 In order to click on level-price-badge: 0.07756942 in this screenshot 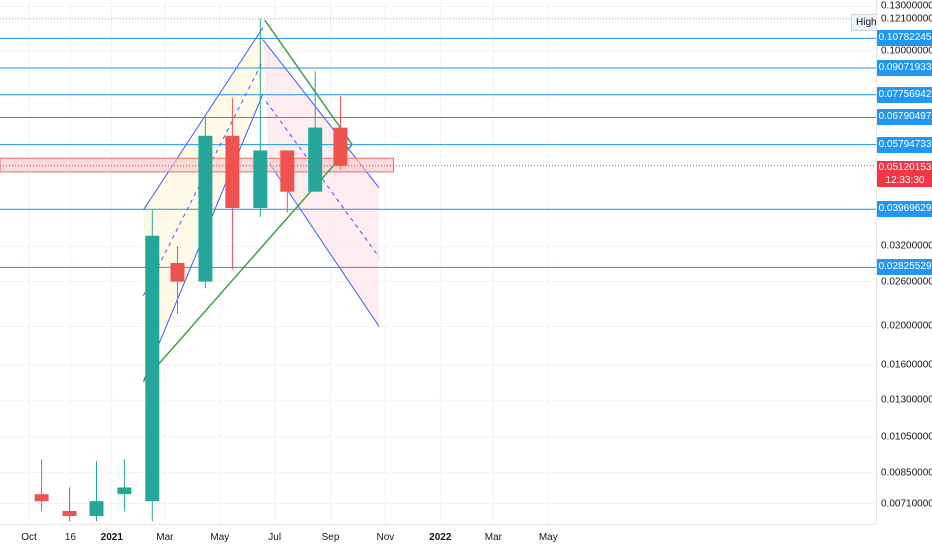, I will do `click(904, 94)`.